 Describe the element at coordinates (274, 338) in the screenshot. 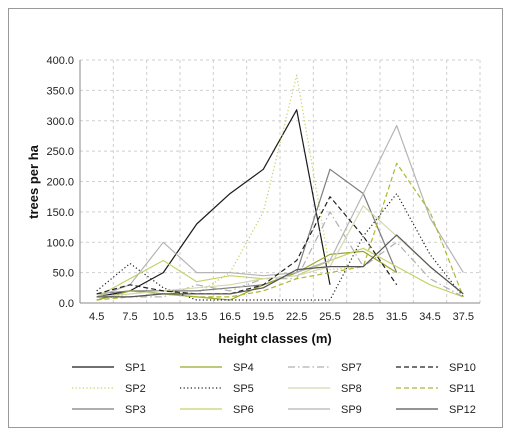

I see `x-axis-title: height classes (m)` at that location.